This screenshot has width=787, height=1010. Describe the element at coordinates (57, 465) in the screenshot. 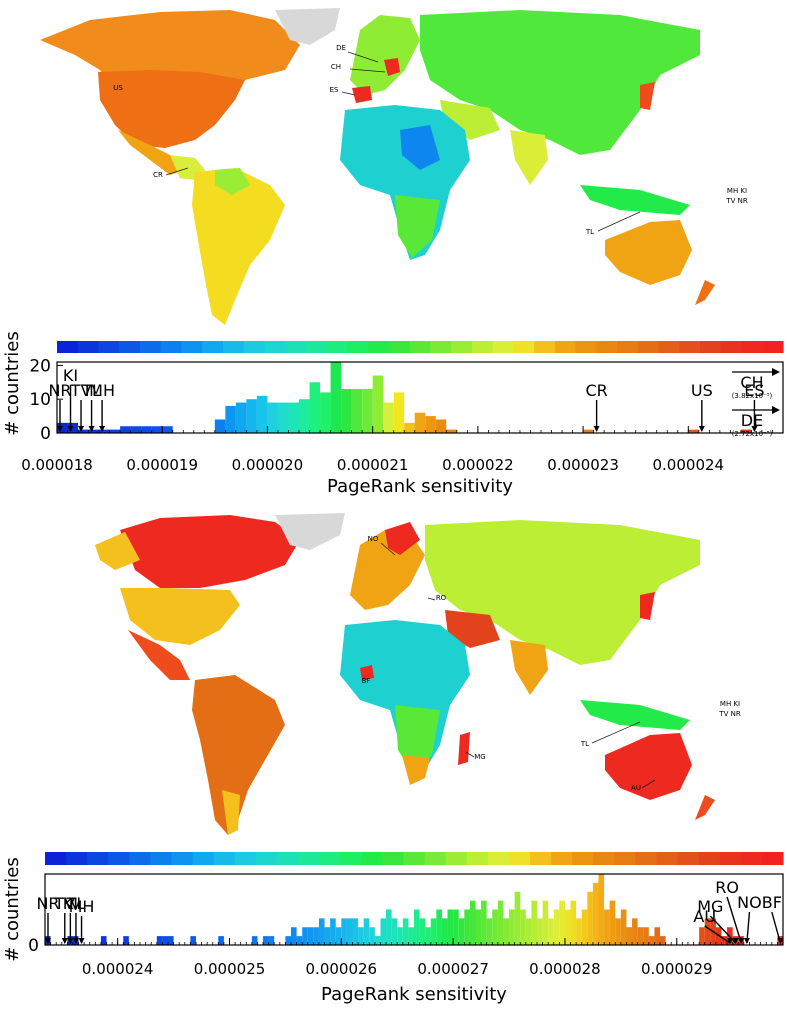

I see `x-tick-label: 0.000018` at that location.